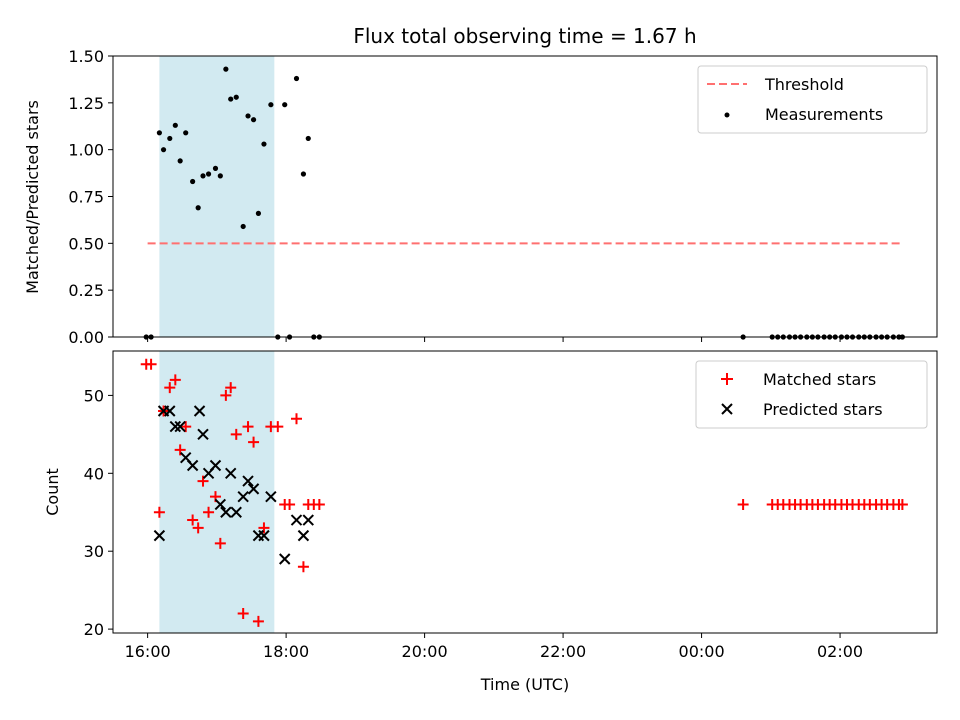  What do you see at coordinates (727, 115) in the screenshot?
I see `measurements-legend-swatch` at bounding box center [727, 115].